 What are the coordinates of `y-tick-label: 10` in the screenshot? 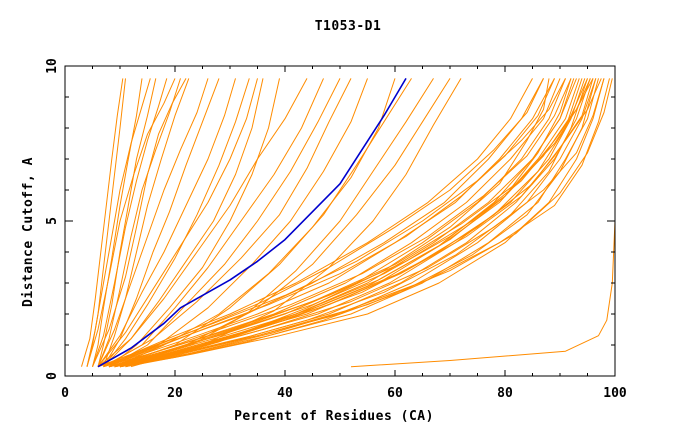 It's located at (52, 66).